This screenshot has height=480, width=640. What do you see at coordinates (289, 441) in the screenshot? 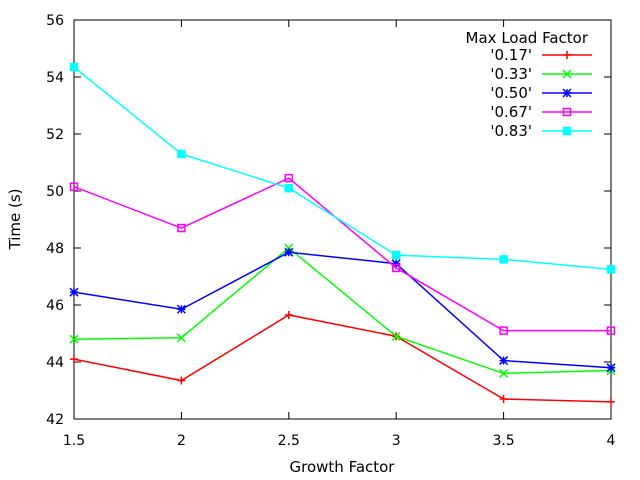
I see `x-tick-label: 2.5` at bounding box center [289, 441].